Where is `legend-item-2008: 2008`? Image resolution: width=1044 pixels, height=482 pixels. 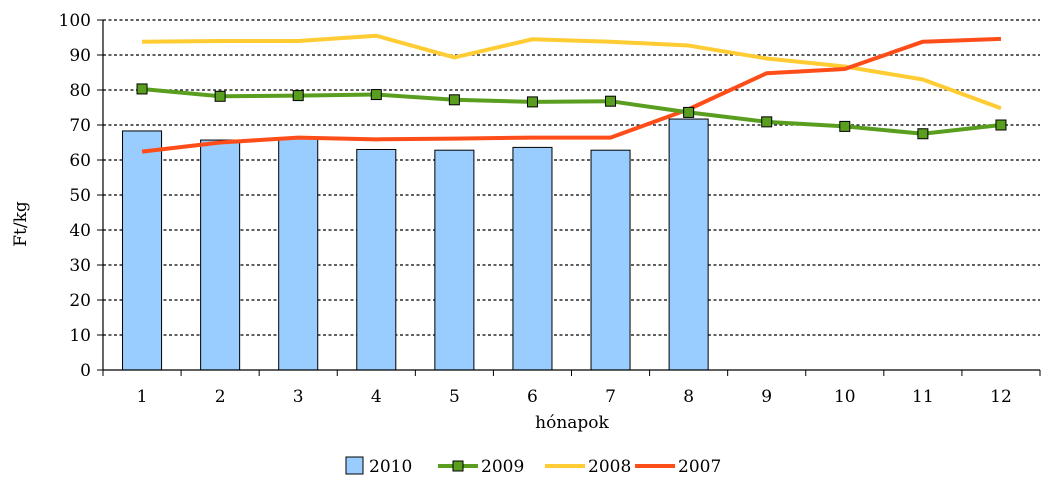
legend-item-2008: 2008 is located at coordinates (588, 467).